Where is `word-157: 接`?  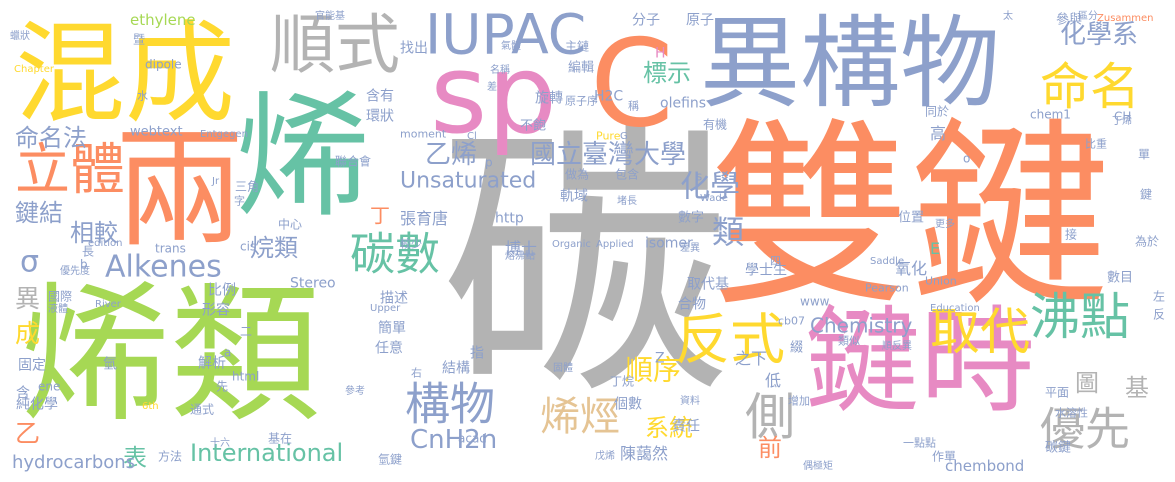
word-157: 接 is located at coordinates (1071, 234).